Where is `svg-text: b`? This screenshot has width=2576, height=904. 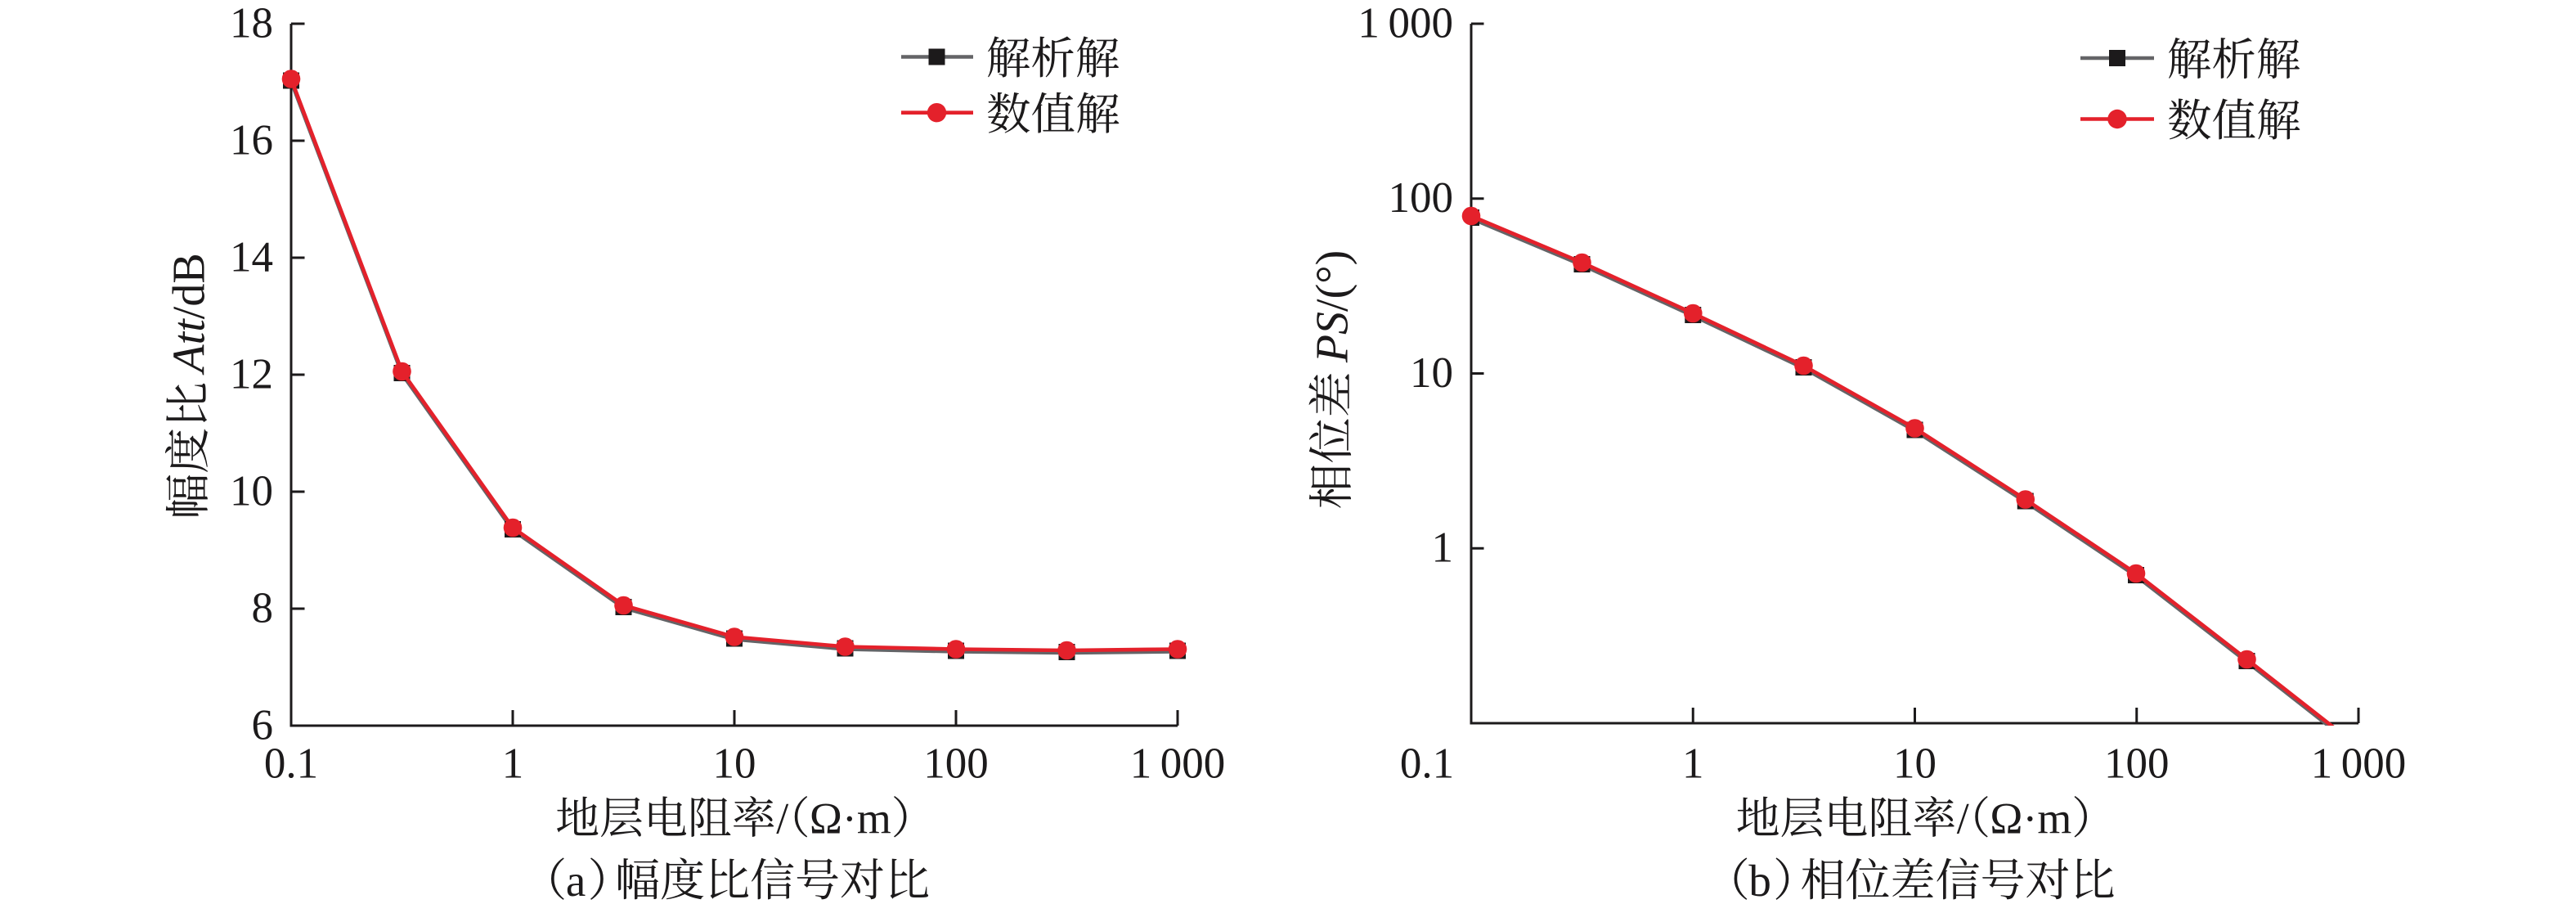
svg-text: b is located at coordinates (1759, 880).